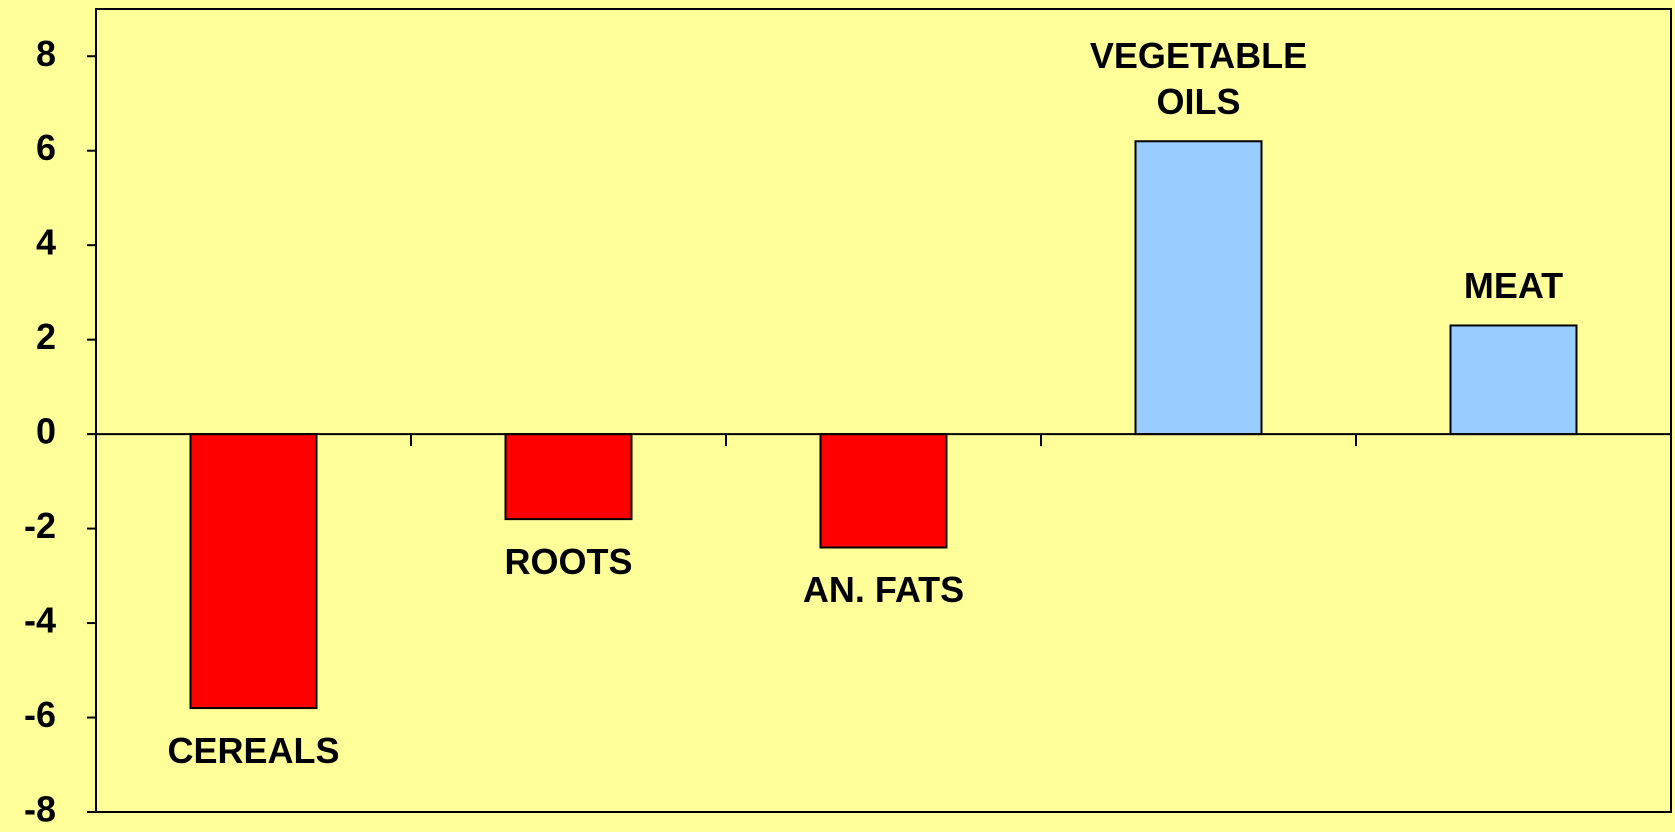 This screenshot has height=832, width=1675. What do you see at coordinates (46, 147) in the screenshot?
I see `y-tick-label: 6` at bounding box center [46, 147].